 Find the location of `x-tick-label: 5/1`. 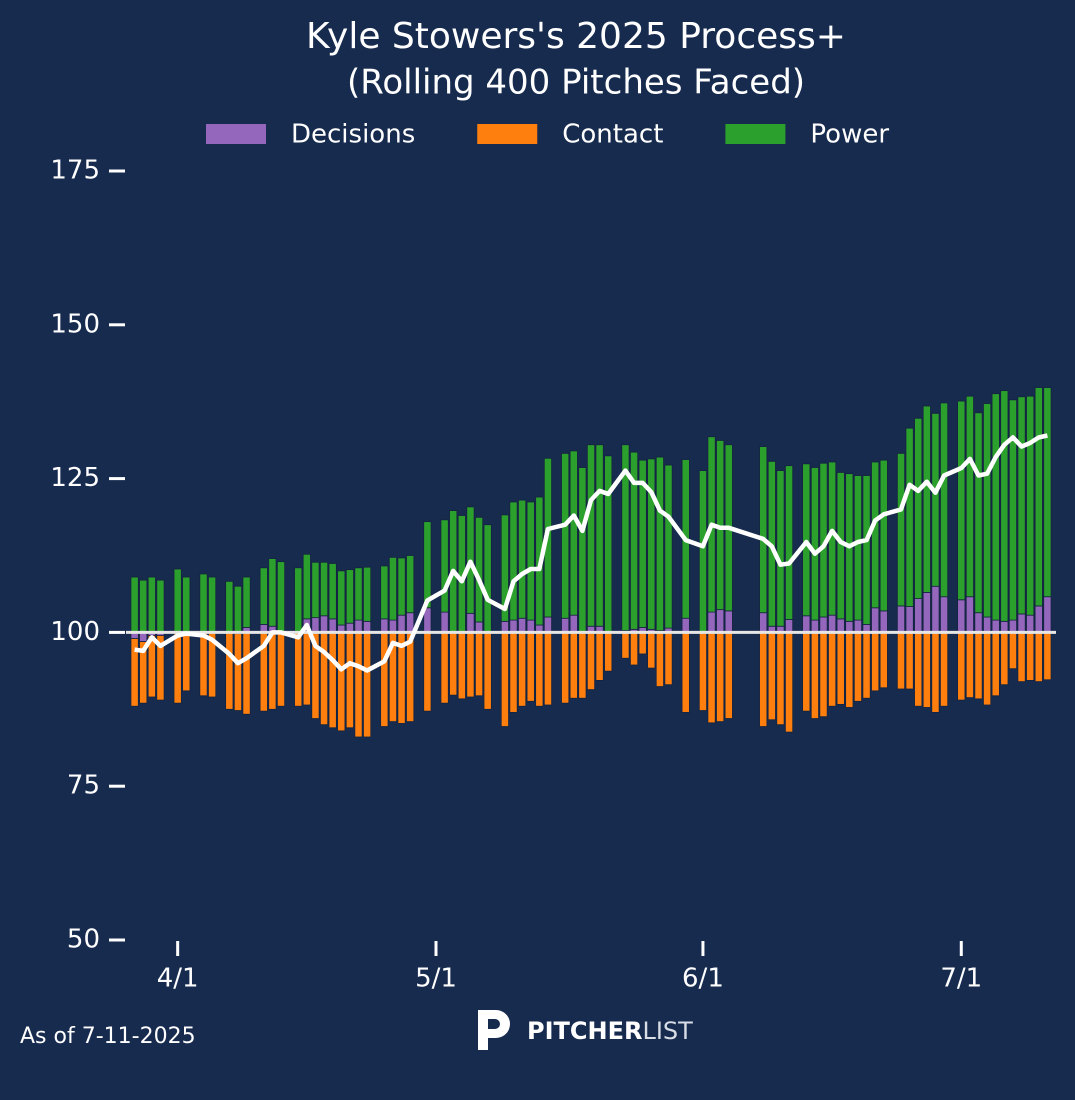

x-tick-label: 5/1 is located at coordinates (436, 979).